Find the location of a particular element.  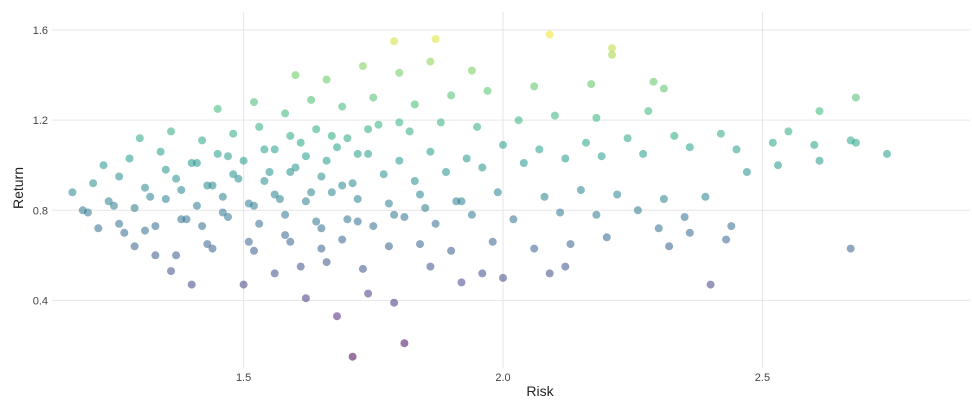

x-tick-label: 1.5 is located at coordinates (243, 378).